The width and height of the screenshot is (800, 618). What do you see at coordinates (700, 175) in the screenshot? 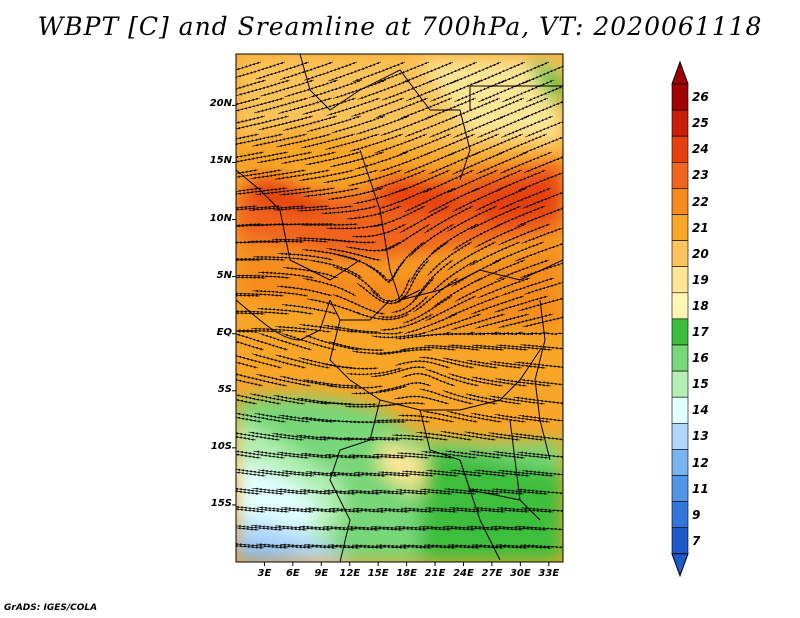
I see `colorbar-label: 23` at bounding box center [700, 175].